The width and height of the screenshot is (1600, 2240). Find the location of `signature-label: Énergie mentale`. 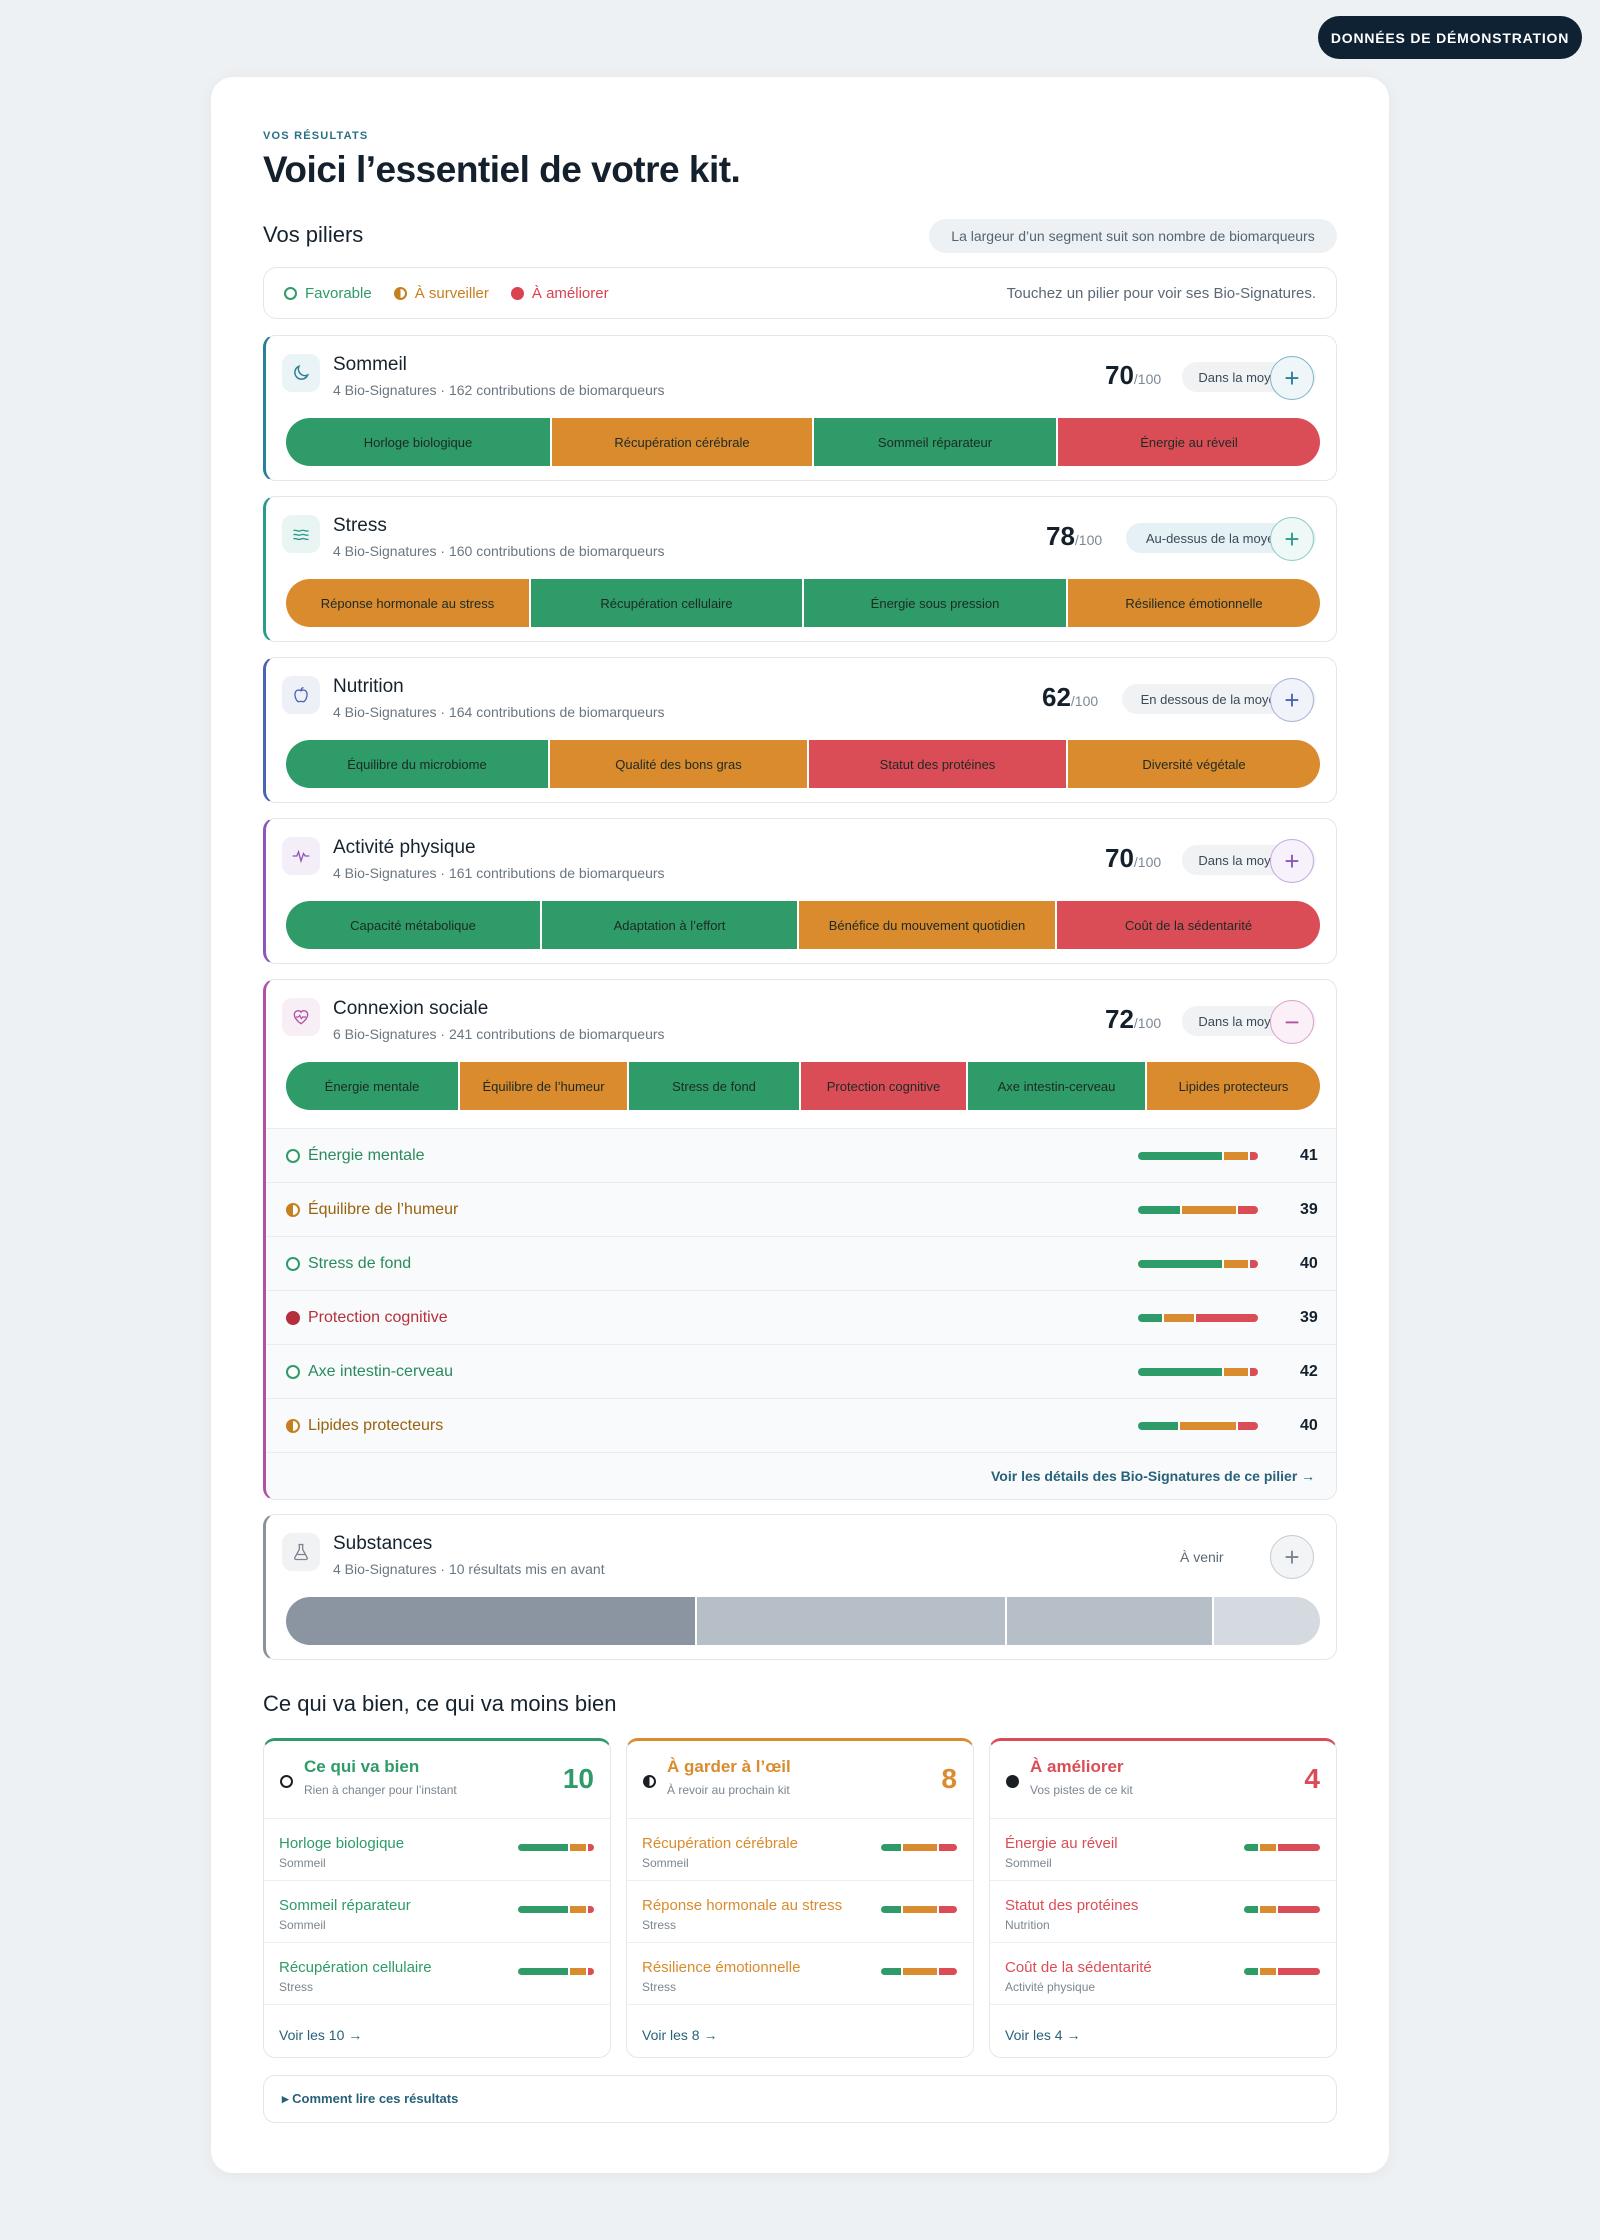

signature-label: Énergie mentale is located at coordinates (366, 1155).